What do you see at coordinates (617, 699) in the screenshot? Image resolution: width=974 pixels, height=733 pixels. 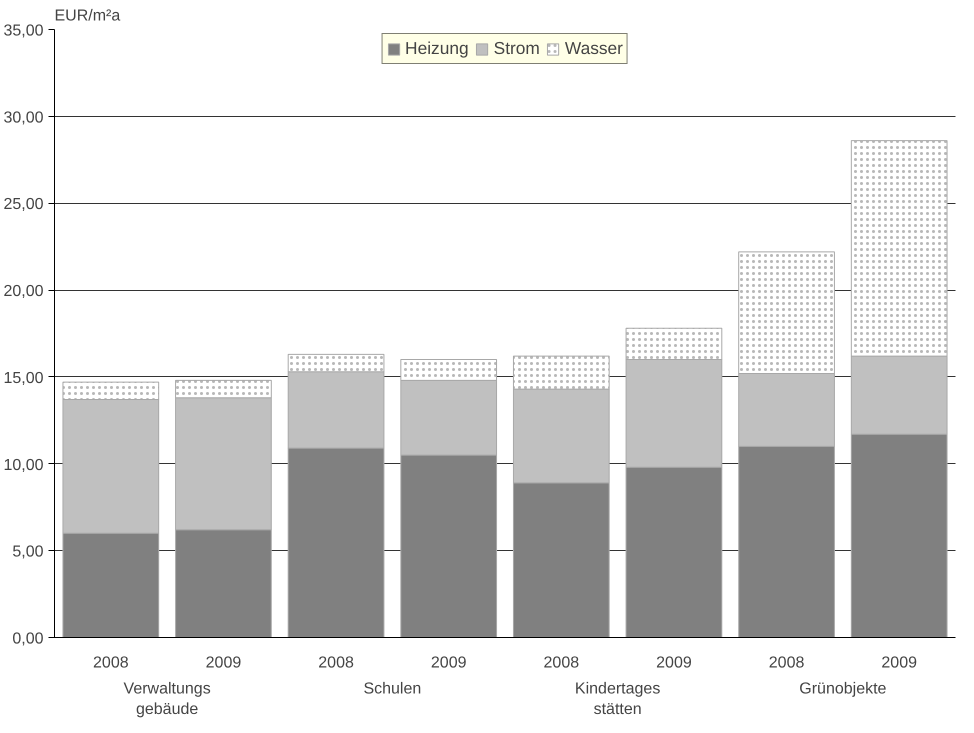 I see `text: Kindertages stätten` at bounding box center [617, 699].